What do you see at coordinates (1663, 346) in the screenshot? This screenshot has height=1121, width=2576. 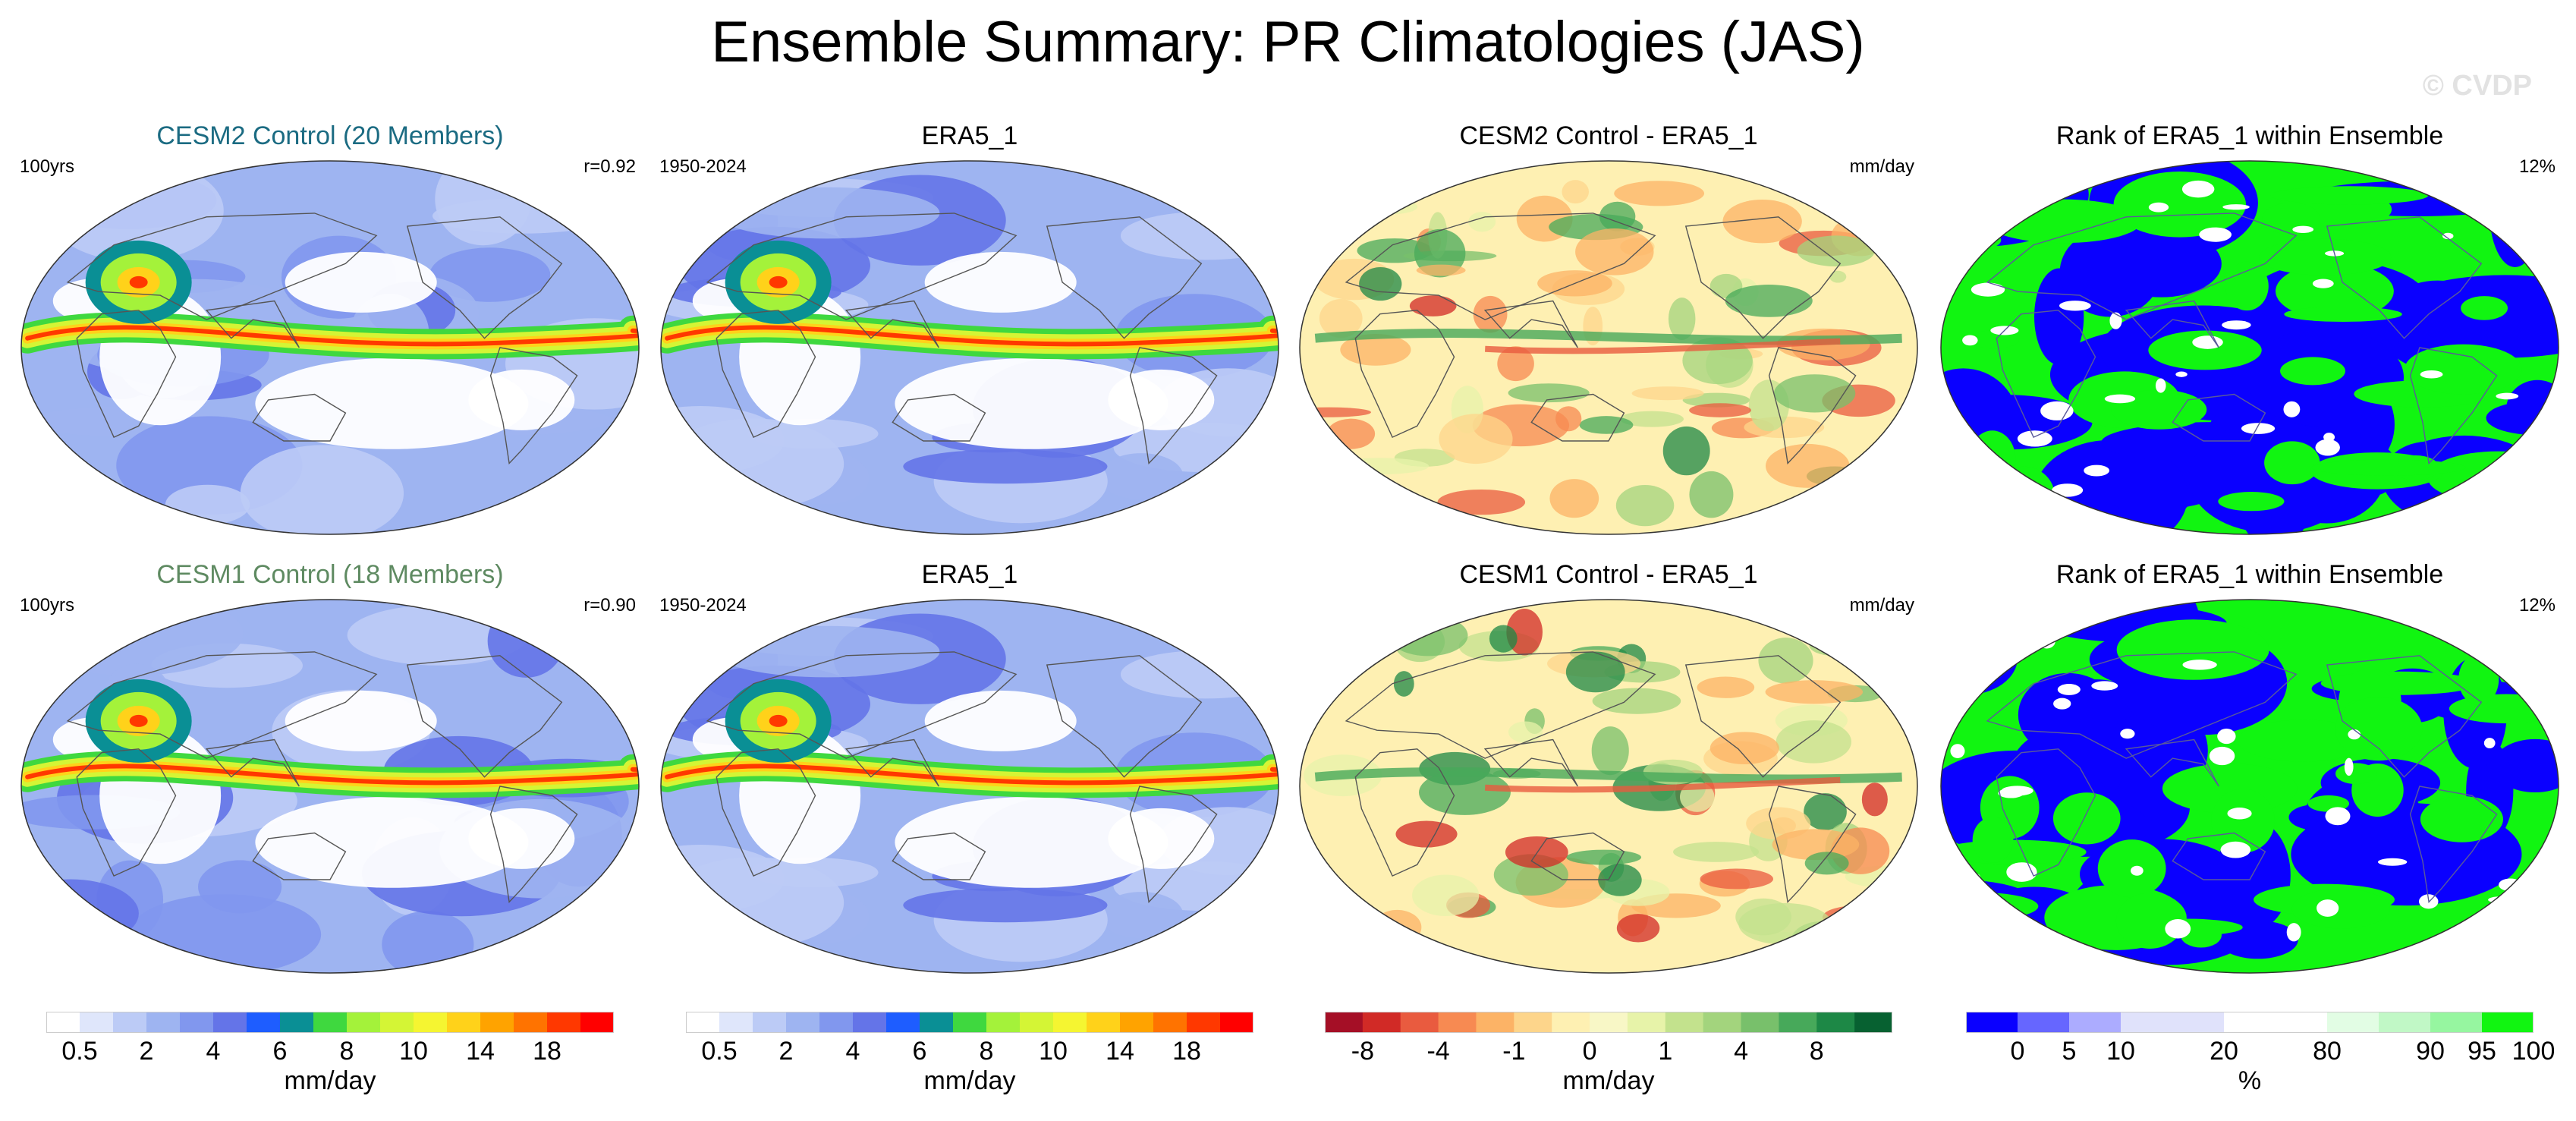 I see `difference-band` at bounding box center [1663, 346].